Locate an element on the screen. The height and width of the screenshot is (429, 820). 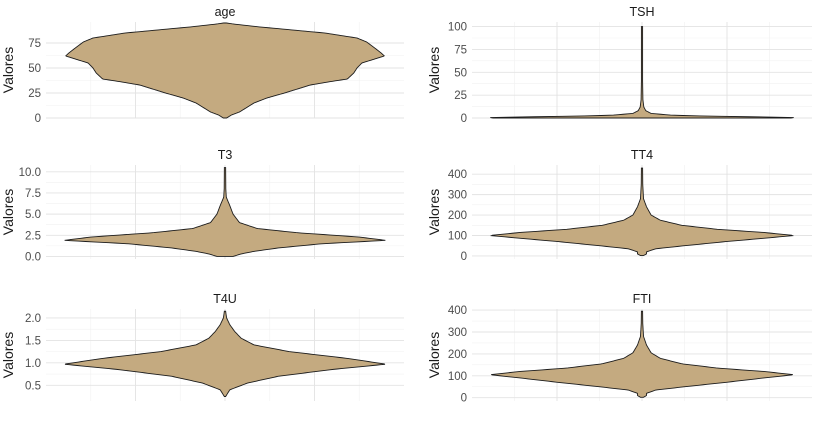
panel-title: TSH is located at coordinates (642, 12).